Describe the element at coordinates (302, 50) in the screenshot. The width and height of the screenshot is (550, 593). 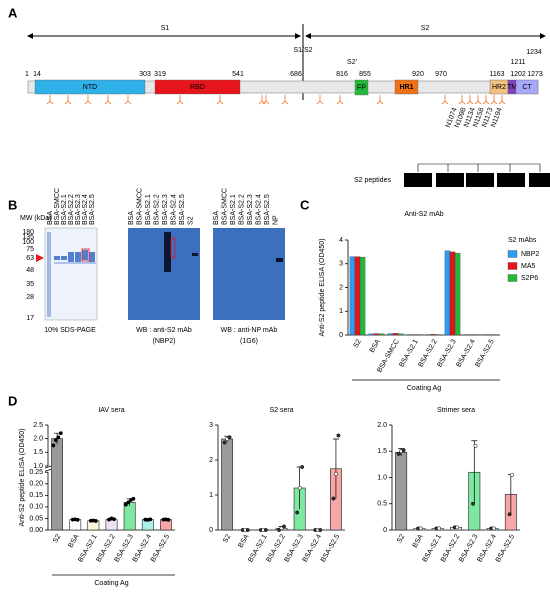
I see `cleavage-label: S1/S2` at that location.